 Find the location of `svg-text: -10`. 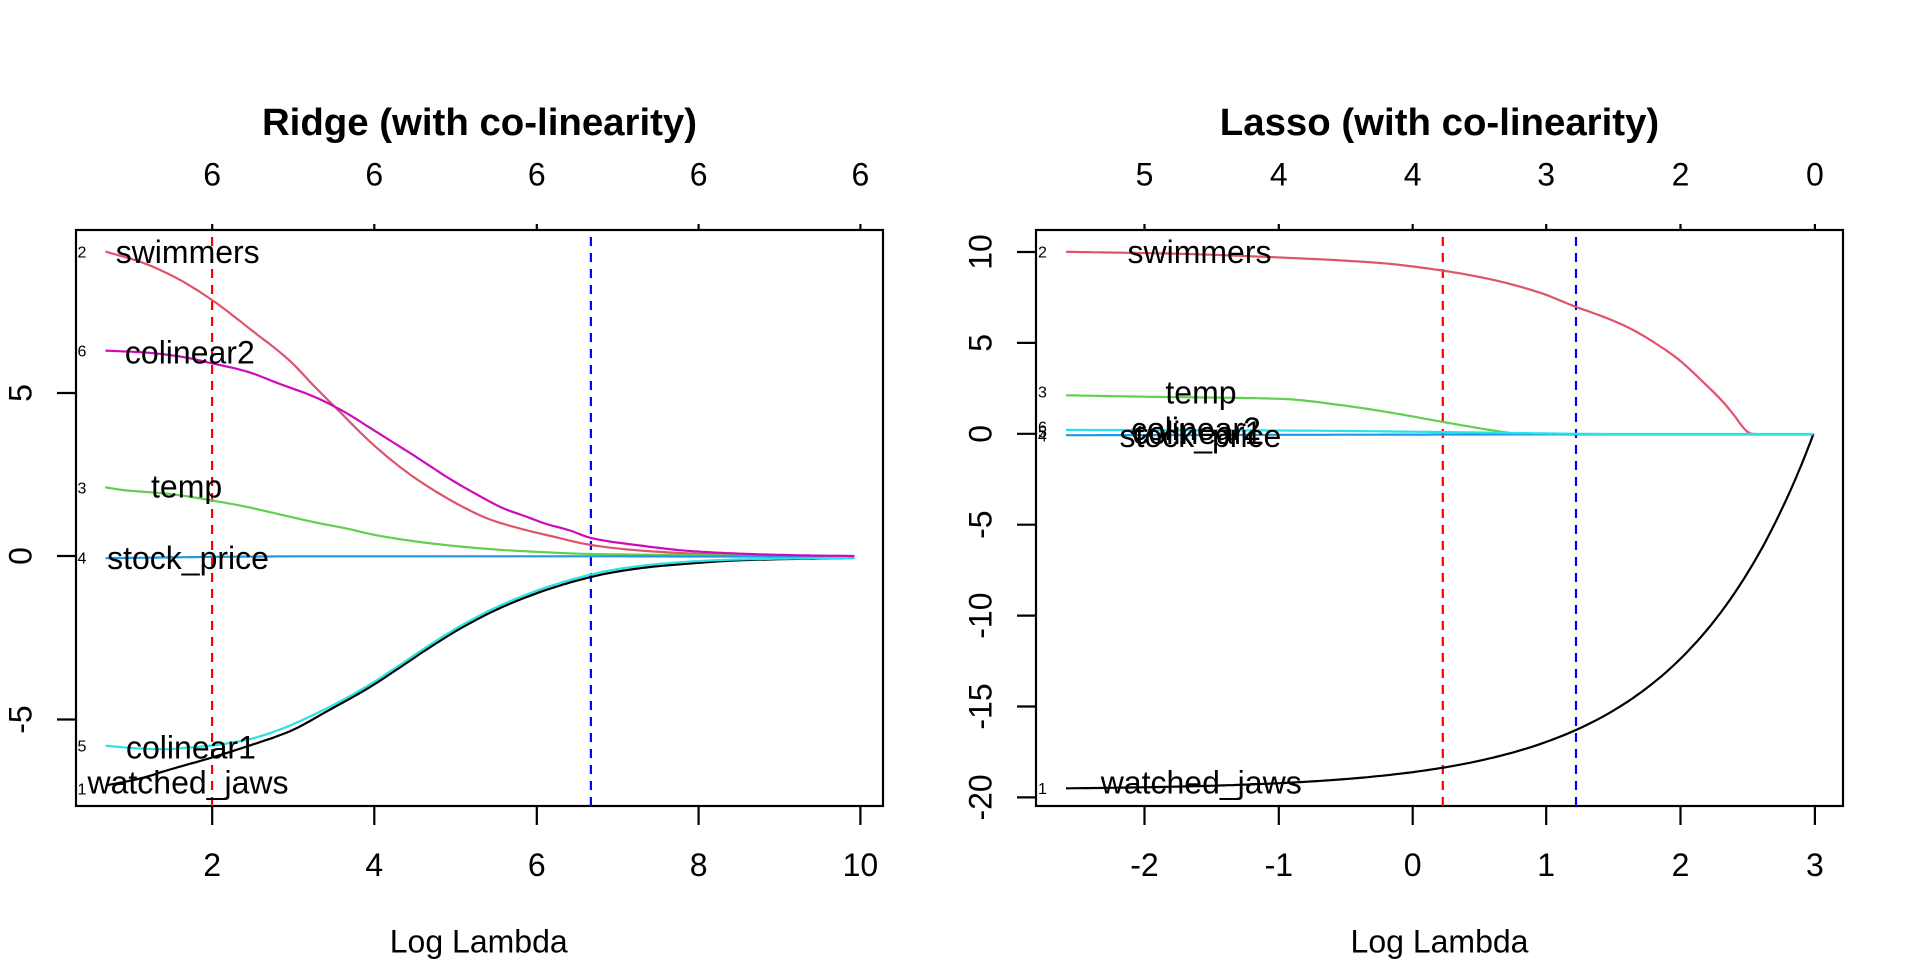

svg-text: -10 is located at coordinates (981, 615).